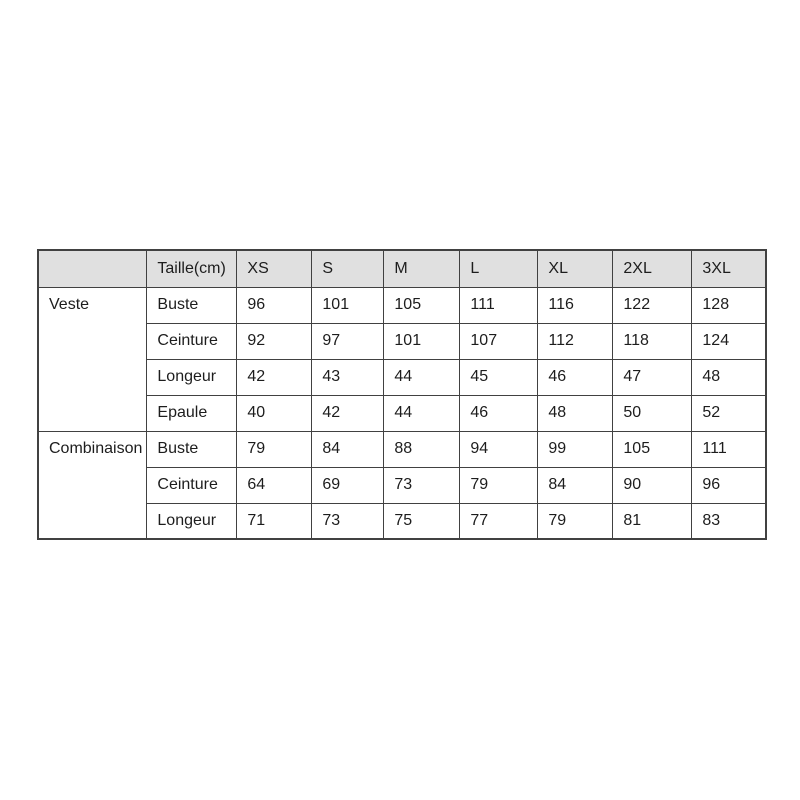  What do you see at coordinates (348, 305) in the screenshot?
I see `value-cell-s: 101` at bounding box center [348, 305].